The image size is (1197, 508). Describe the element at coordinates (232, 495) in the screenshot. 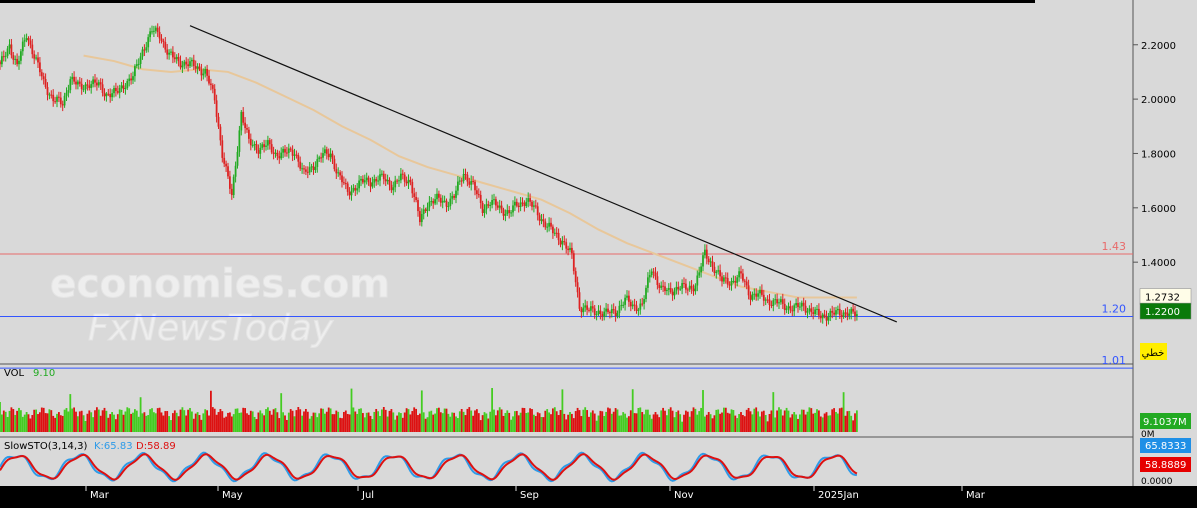

I see `time-tick-label: May` at that location.